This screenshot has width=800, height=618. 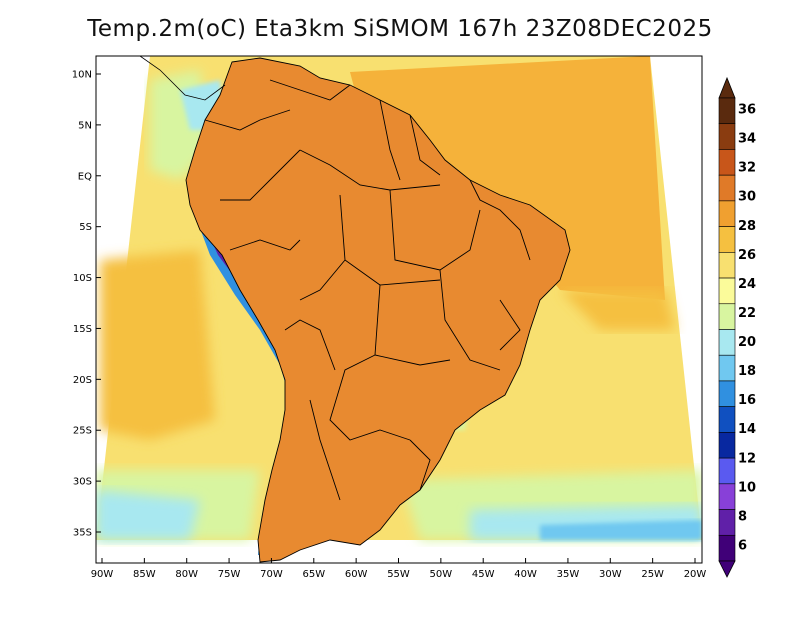 I want to click on lat-label: 10S, so click(x=82, y=278).